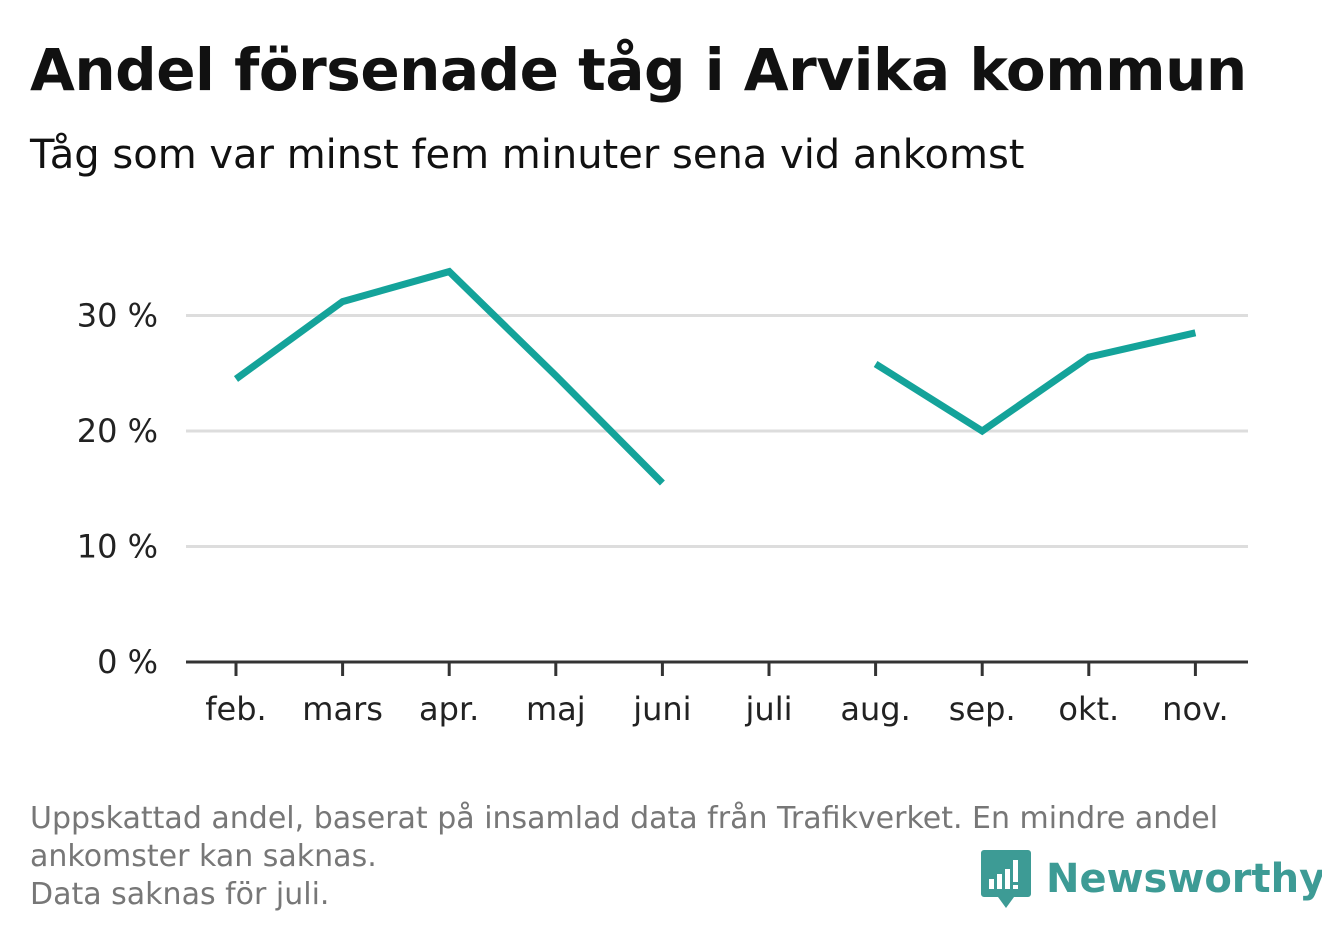 This screenshot has height=939, width=1322. Describe the element at coordinates (716, 709) in the screenshot. I see `x-axis-labels: feb. mars apr. maj juni juli aug. sep. okt. nov.` at that location.